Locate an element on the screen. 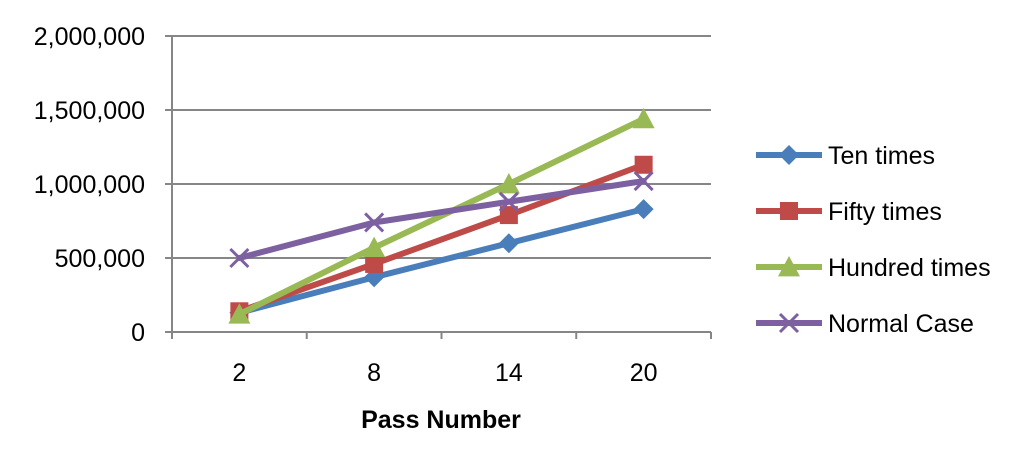 This screenshot has height=458, width=1024. legend-item: Fifty times is located at coordinates (849, 212).